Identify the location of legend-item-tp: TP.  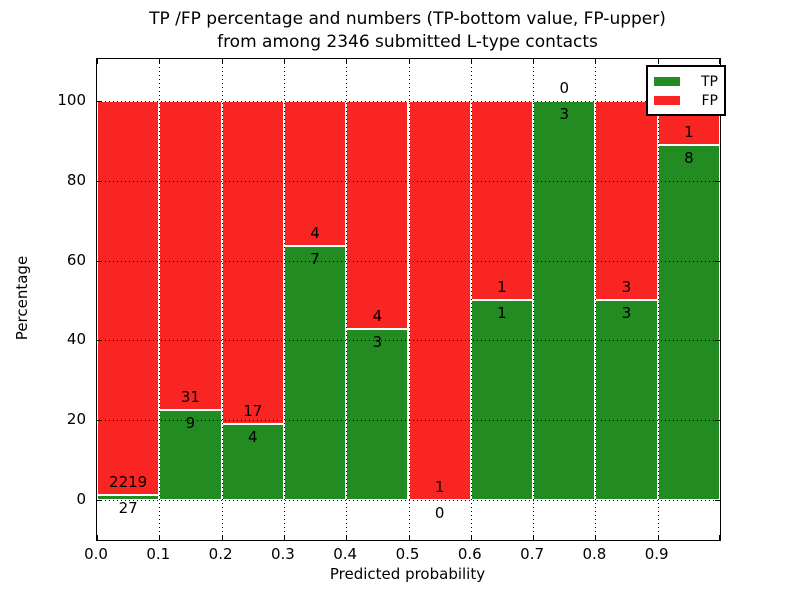
(686, 81).